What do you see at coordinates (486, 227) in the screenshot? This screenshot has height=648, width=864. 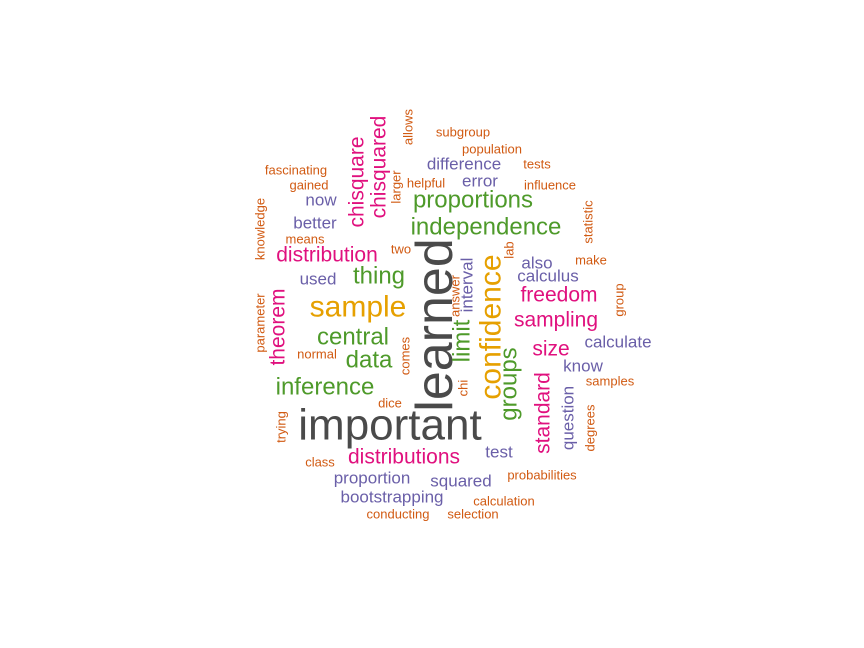 I see `word-independence: independence` at bounding box center [486, 227].